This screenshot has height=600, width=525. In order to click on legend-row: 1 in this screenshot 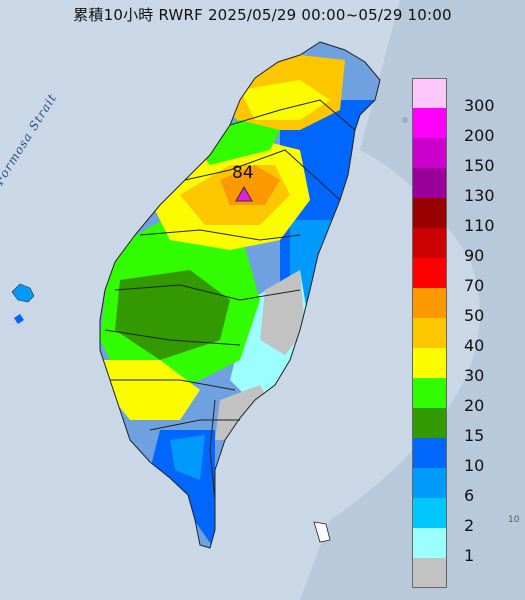, I will do `click(462, 546)`.